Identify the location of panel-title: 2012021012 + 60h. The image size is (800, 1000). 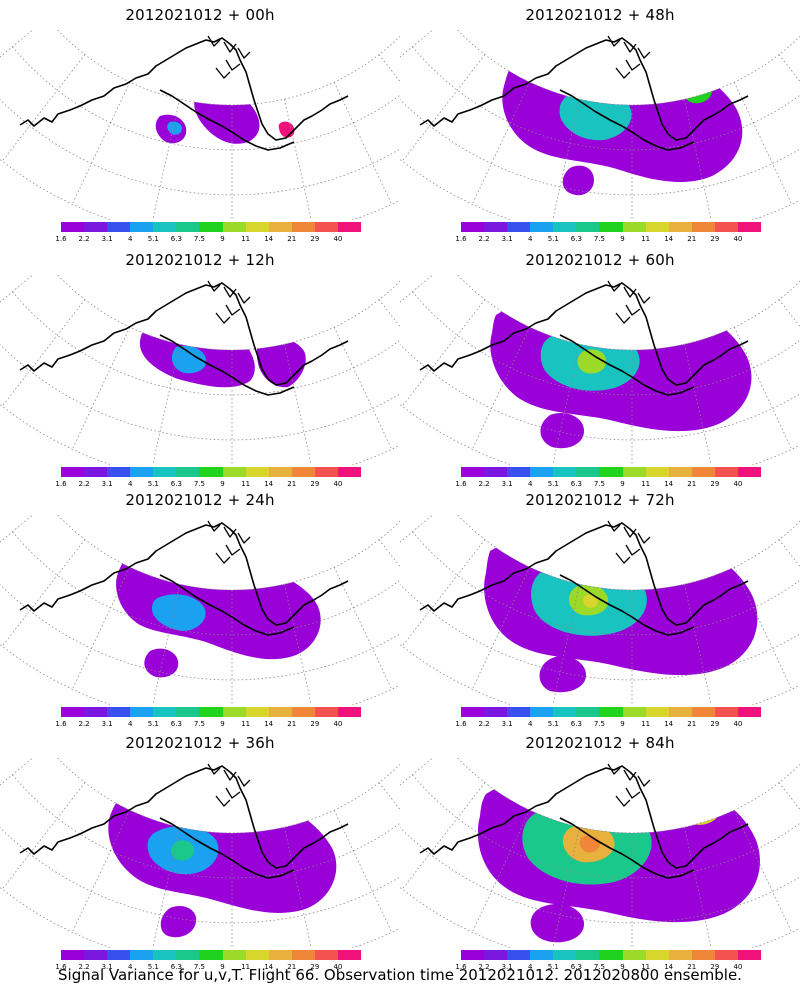
(600, 260).